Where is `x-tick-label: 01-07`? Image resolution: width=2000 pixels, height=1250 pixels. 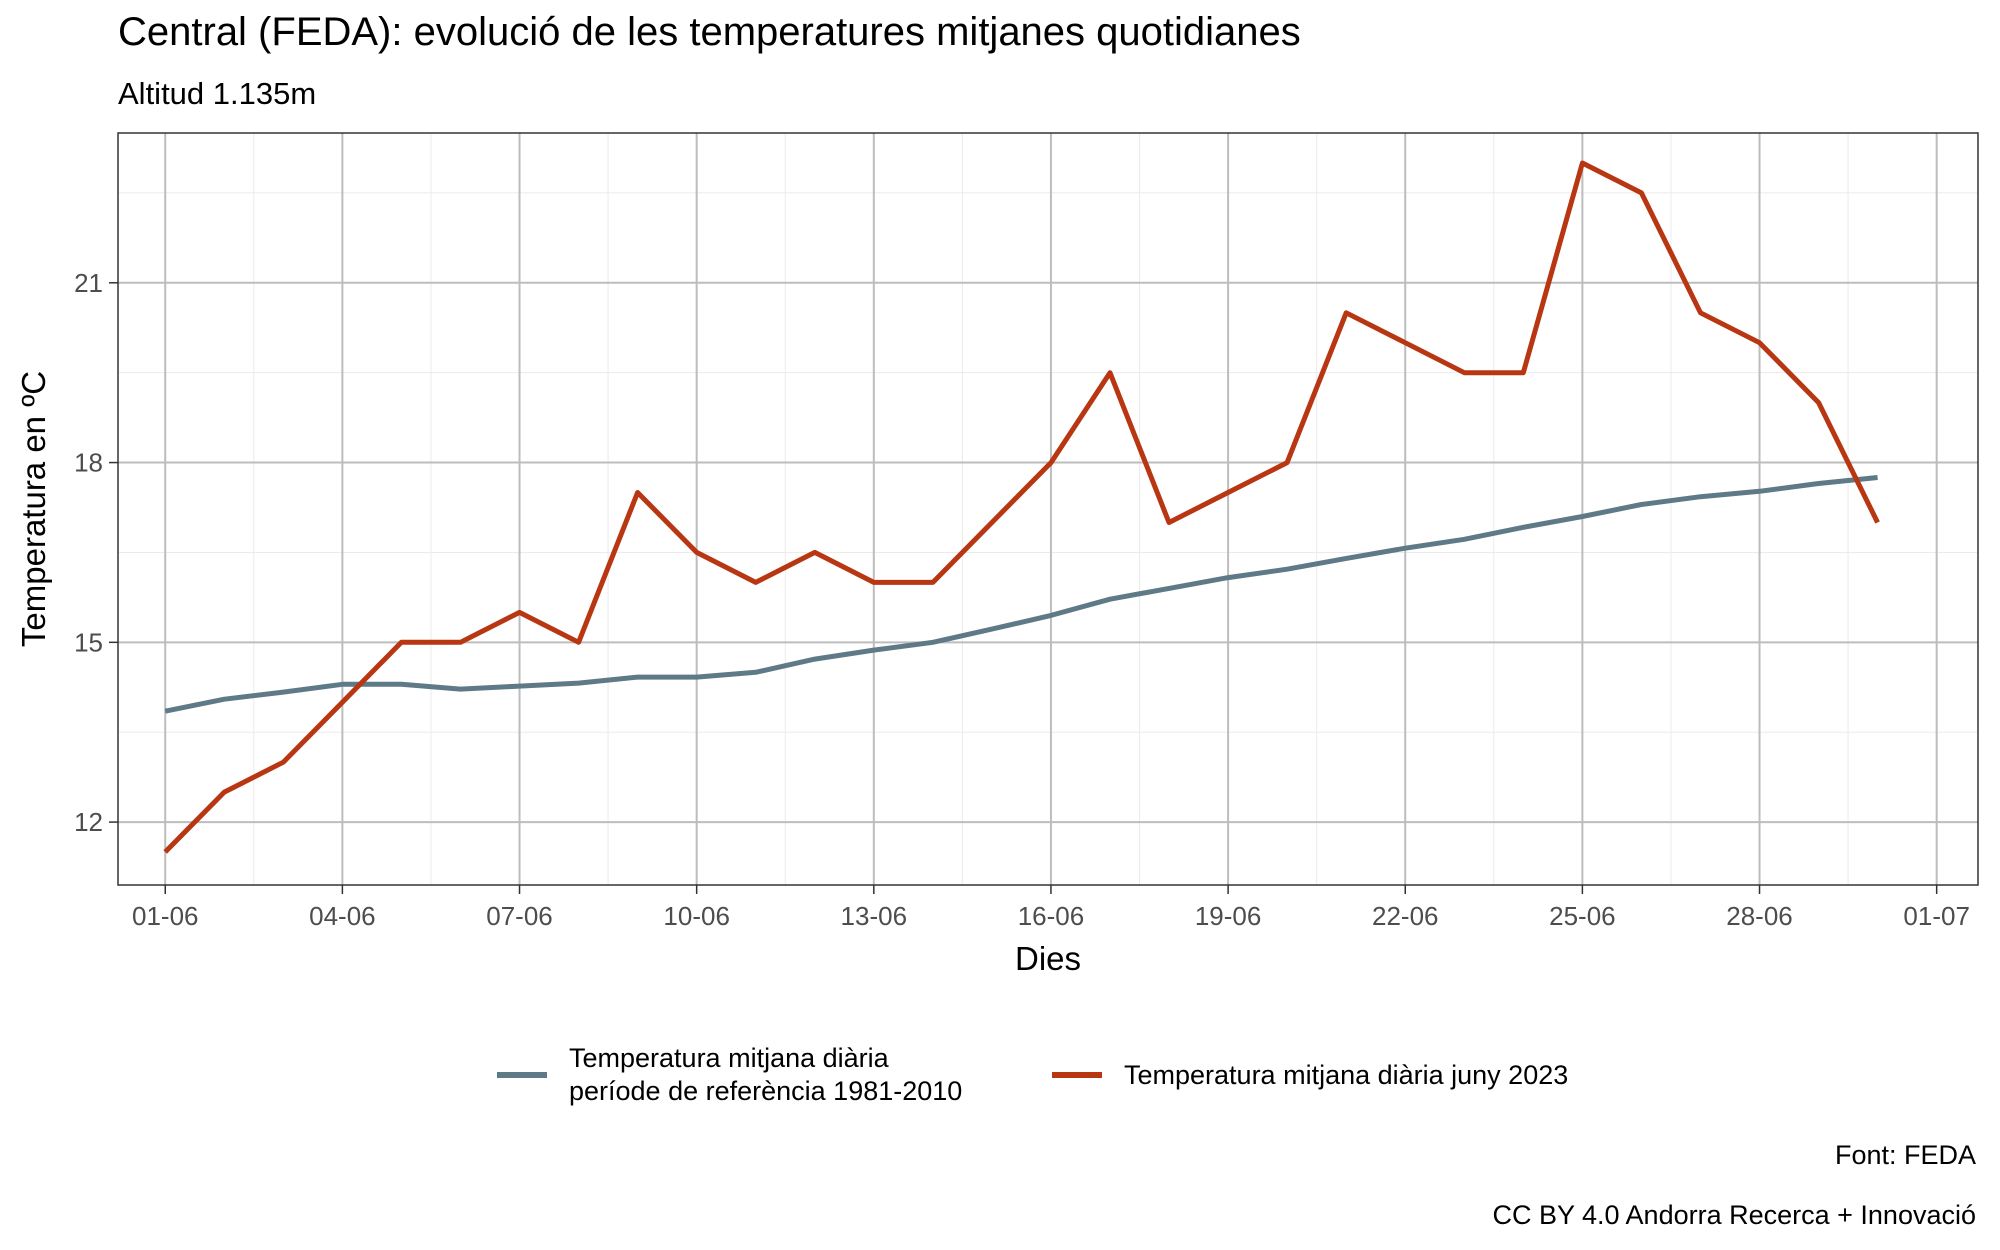 x-tick-label: 01-07 is located at coordinates (1936, 916).